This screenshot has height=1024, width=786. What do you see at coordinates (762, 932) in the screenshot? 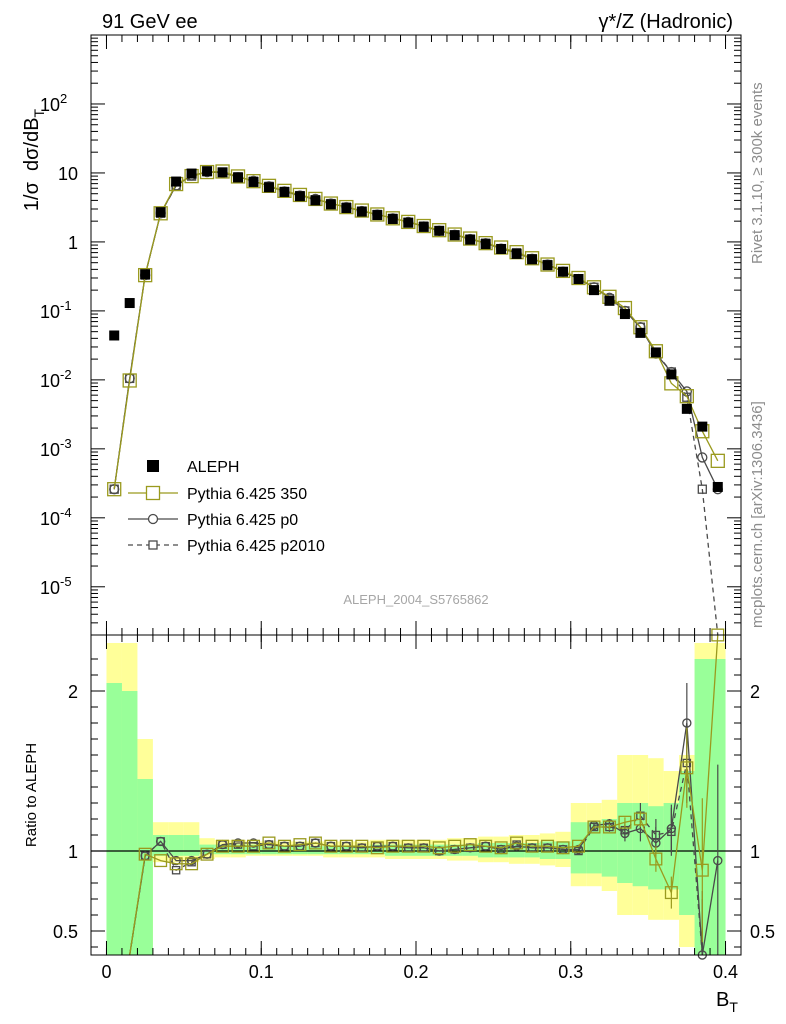
I see `ratio-tick-label-right: 0.5` at bounding box center [762, 932].